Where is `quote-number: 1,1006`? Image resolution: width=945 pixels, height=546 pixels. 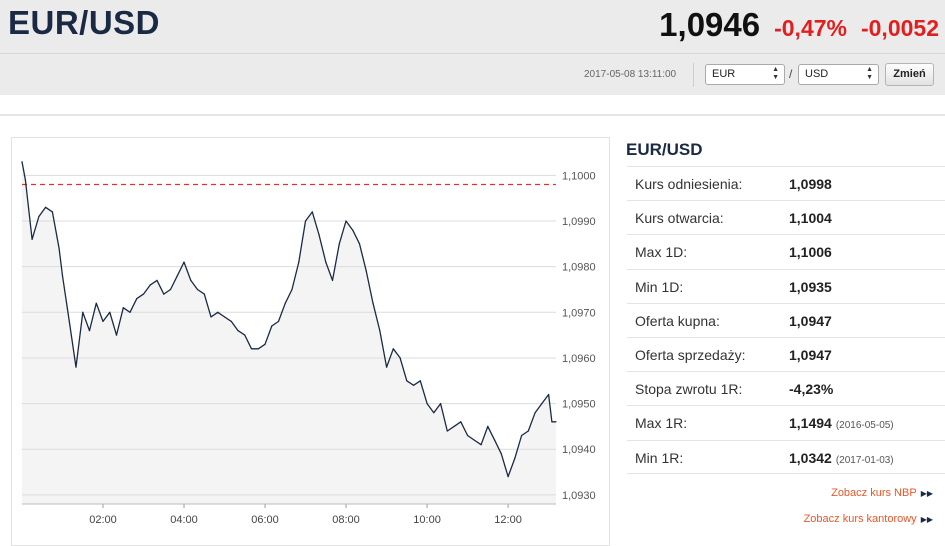
quote-number: 1,1006 is located at coordinates (810, 252).